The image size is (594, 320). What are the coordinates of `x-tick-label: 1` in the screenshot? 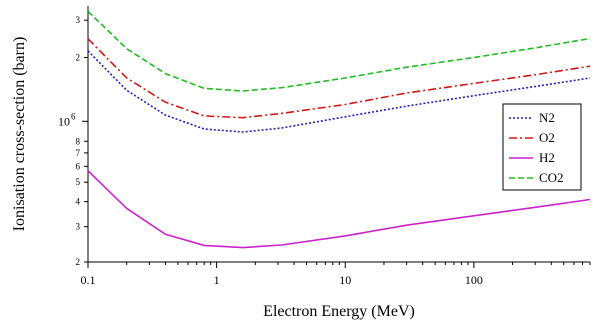 It's located at (217, 280).